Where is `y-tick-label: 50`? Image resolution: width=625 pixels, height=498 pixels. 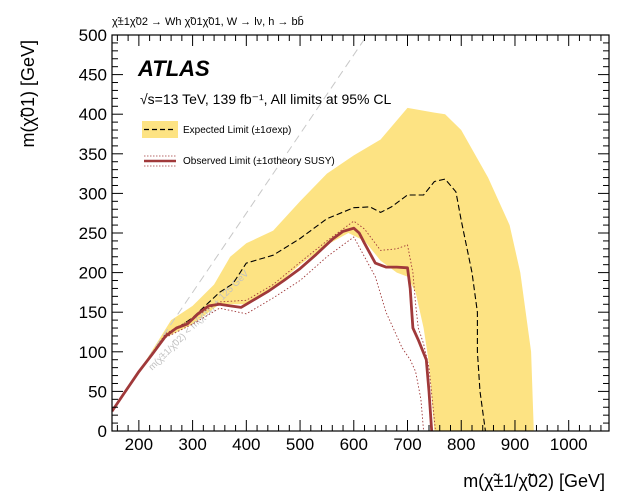 y-tick-label: 50 is located at coordinates (97, 391).